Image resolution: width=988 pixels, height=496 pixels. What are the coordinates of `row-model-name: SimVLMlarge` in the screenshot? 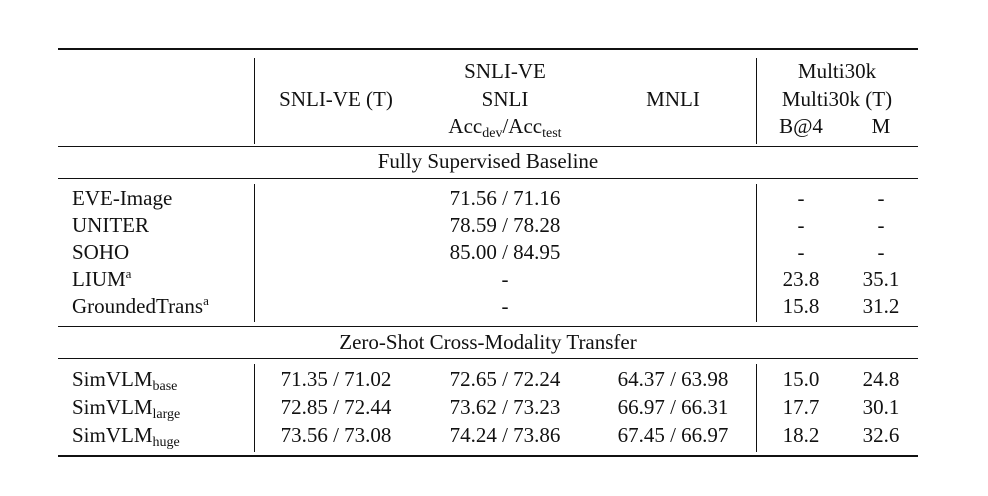 It's located at (126, 408).